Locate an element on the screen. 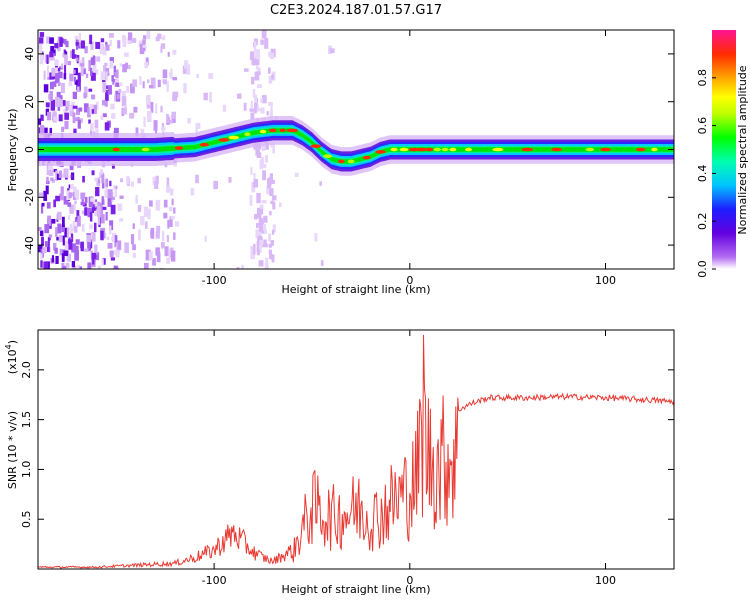 This screenshot has width=750, height=600. x-tick-label: -100 is located at coordinates (214, 580).